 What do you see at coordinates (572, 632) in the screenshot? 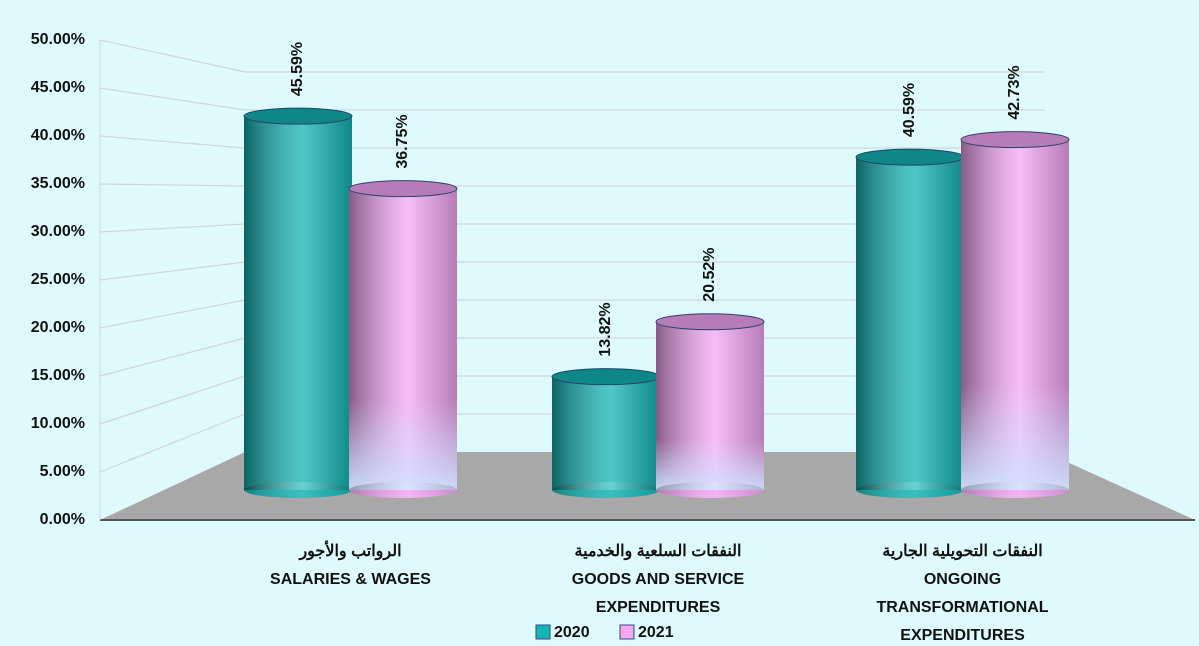
I see `legend-label: 2020` at bounding box center [572, 632].